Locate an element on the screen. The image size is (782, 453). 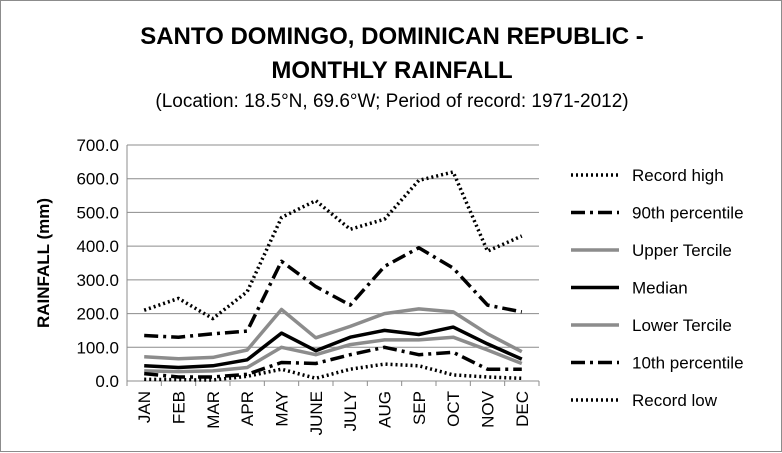
x-tick-label: DEC is located at coordinates (522, 409).